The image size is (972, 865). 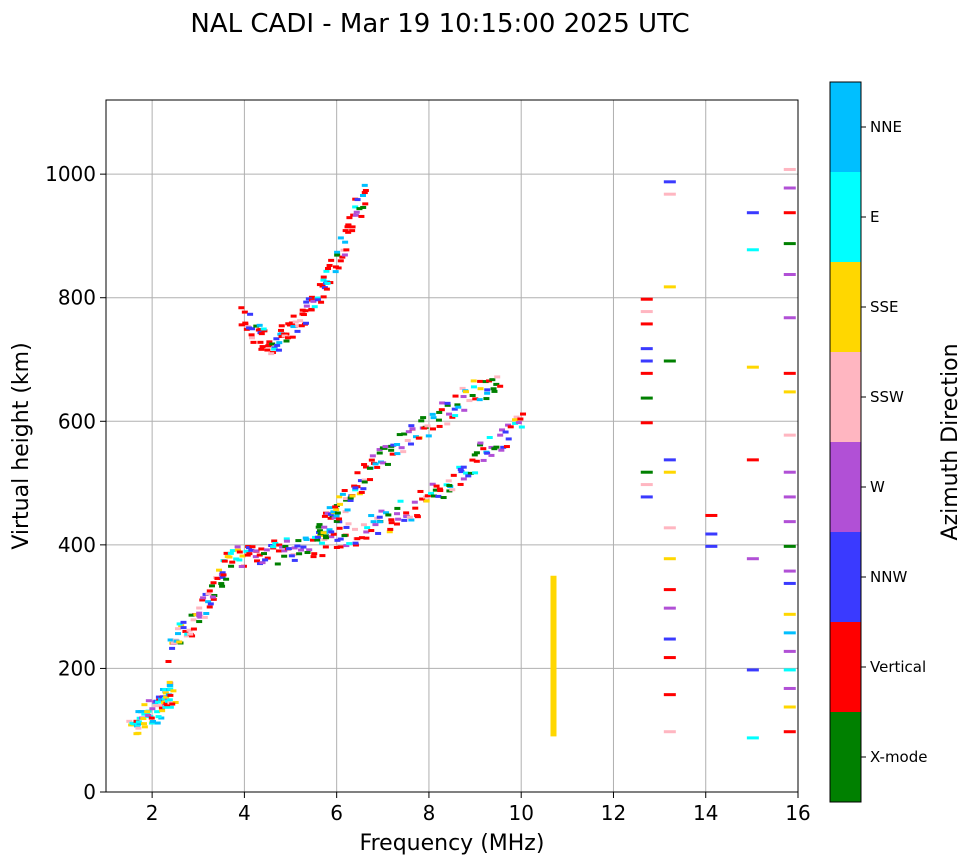 I want to click on x-axis-label: Frequency (MHz), so click(x=452, y=843).